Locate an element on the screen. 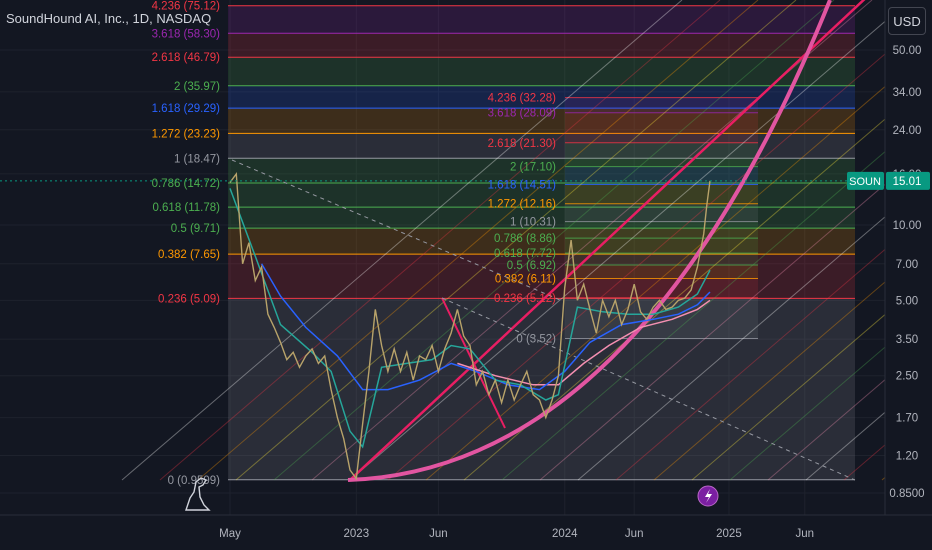 This screenshot has height=550, width=932. symbol-tag-label: SOUN is located at coordinates (865, 182).